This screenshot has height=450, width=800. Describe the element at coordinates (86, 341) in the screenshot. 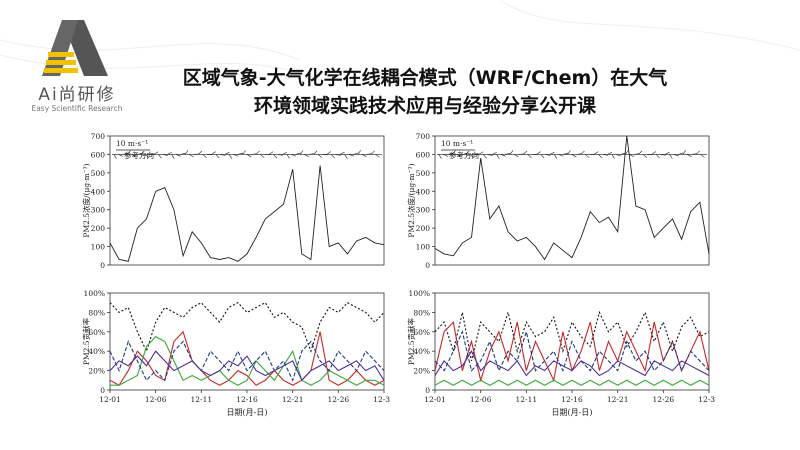

I see `y-axis-label: PM2.5贡献率` at that location.